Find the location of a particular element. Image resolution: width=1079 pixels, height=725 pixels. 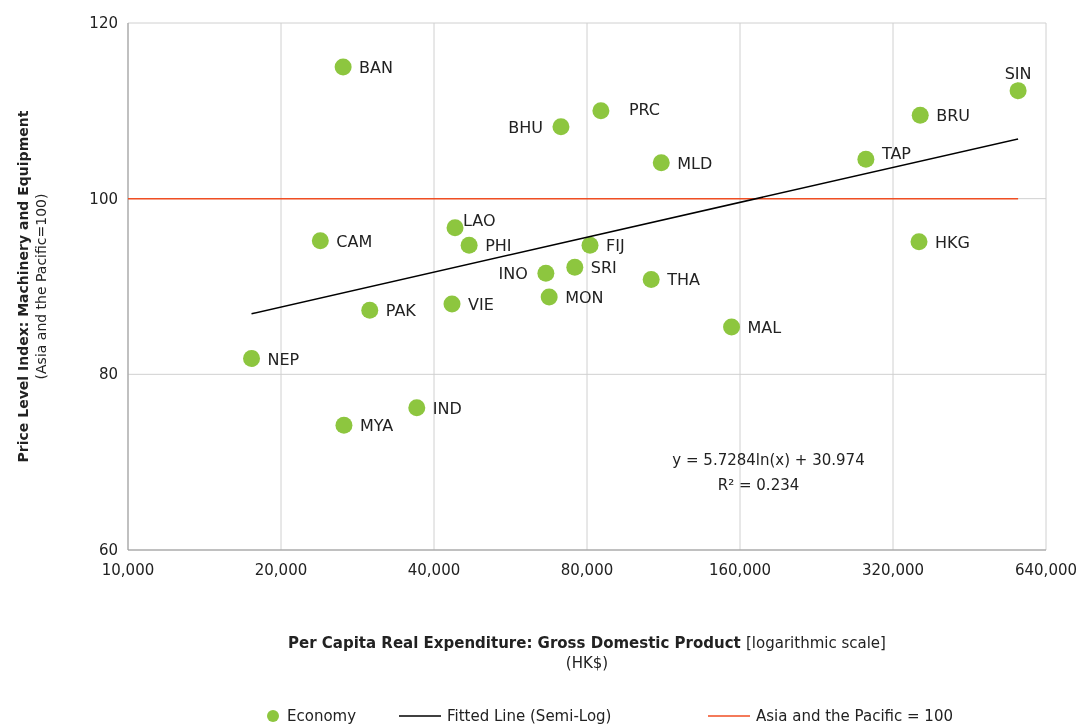

annotation: CAM is located at coordinates (354, 241).